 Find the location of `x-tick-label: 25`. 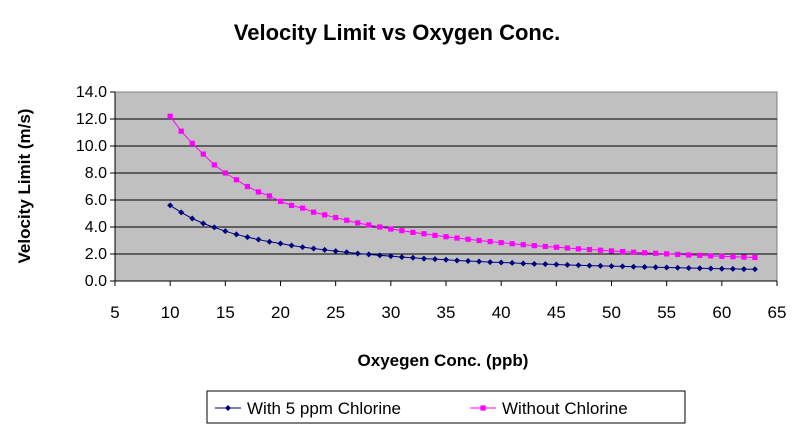

x-tick-label: 25 is located at coordinates (335, 312).